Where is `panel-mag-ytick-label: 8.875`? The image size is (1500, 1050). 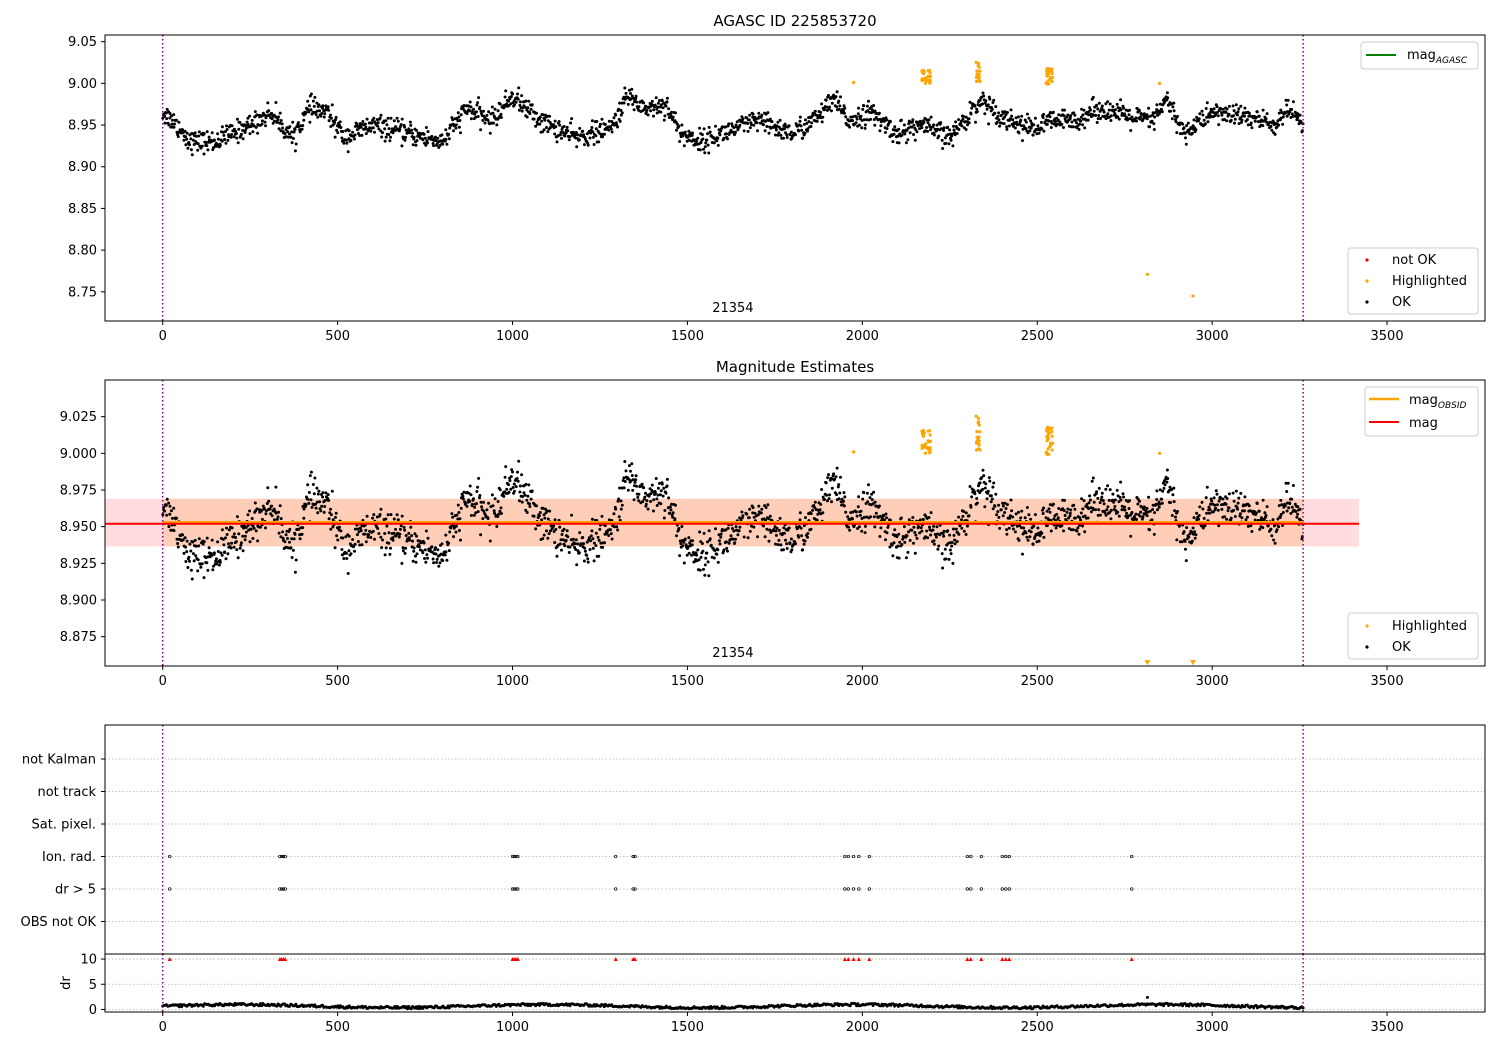
panel-mag-ytick-label: 8.875 is located at coordinates (78, 637).